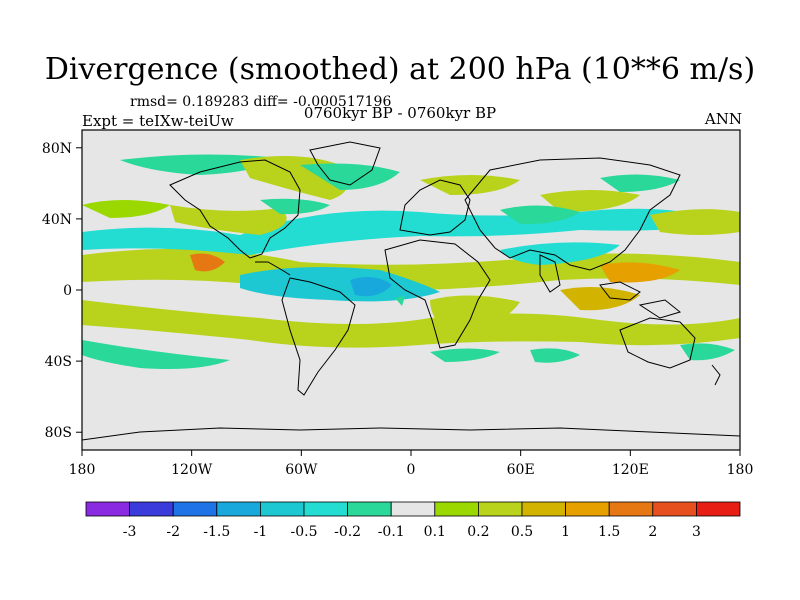 Image resolution: width=800 pixels, height=600 pixels. I want to click on x-tick-label: 120E, so click(630, 470).